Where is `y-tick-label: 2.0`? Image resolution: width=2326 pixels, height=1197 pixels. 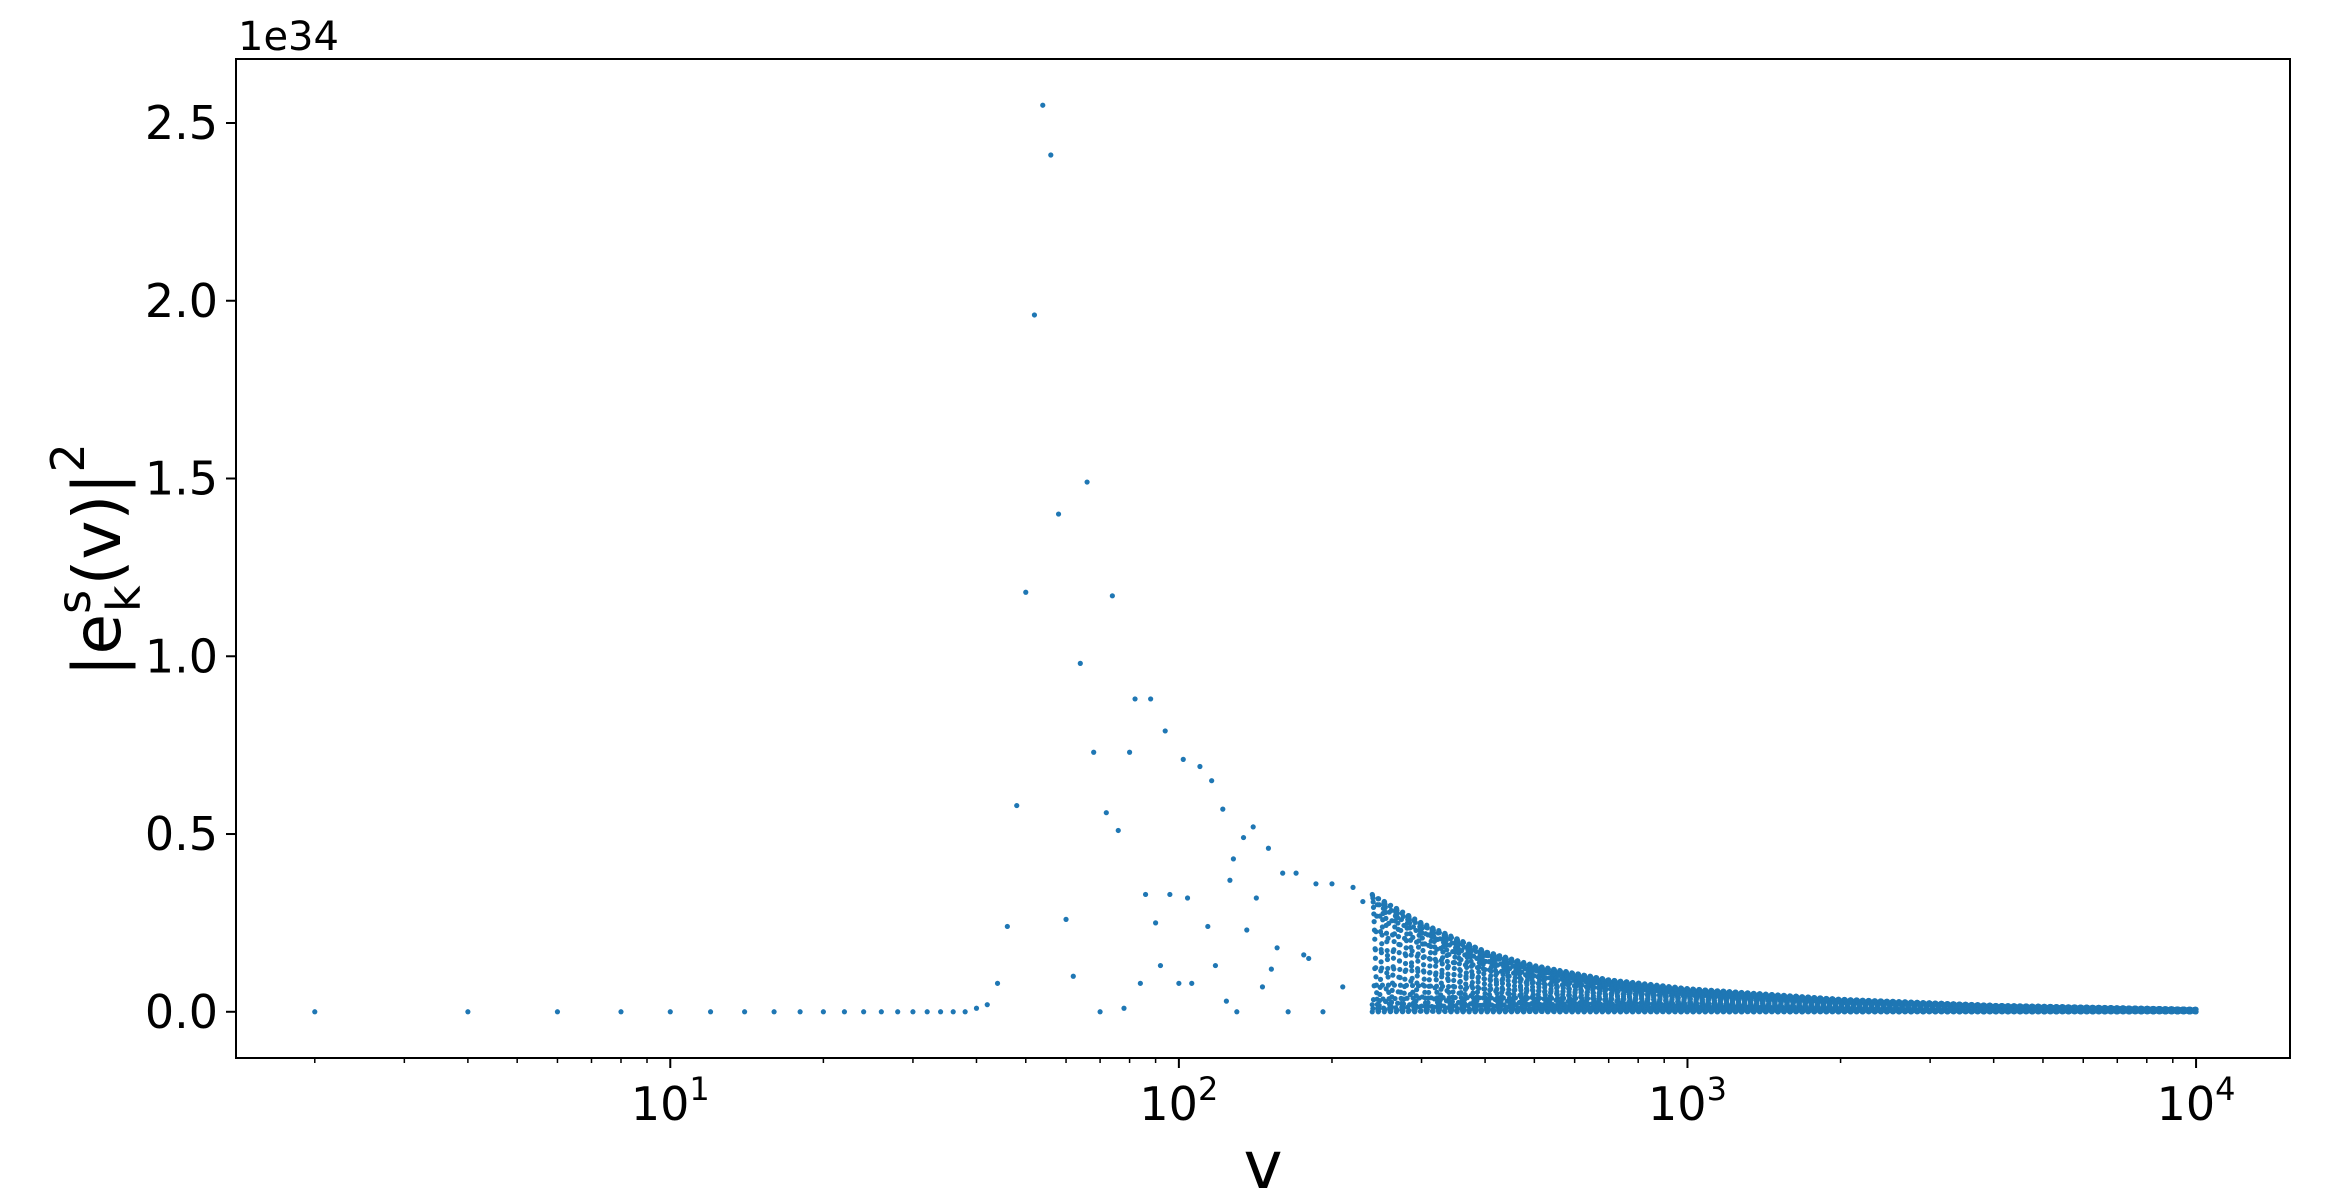 y-tick-label: 2.0 is located at coordinates (181, 301).